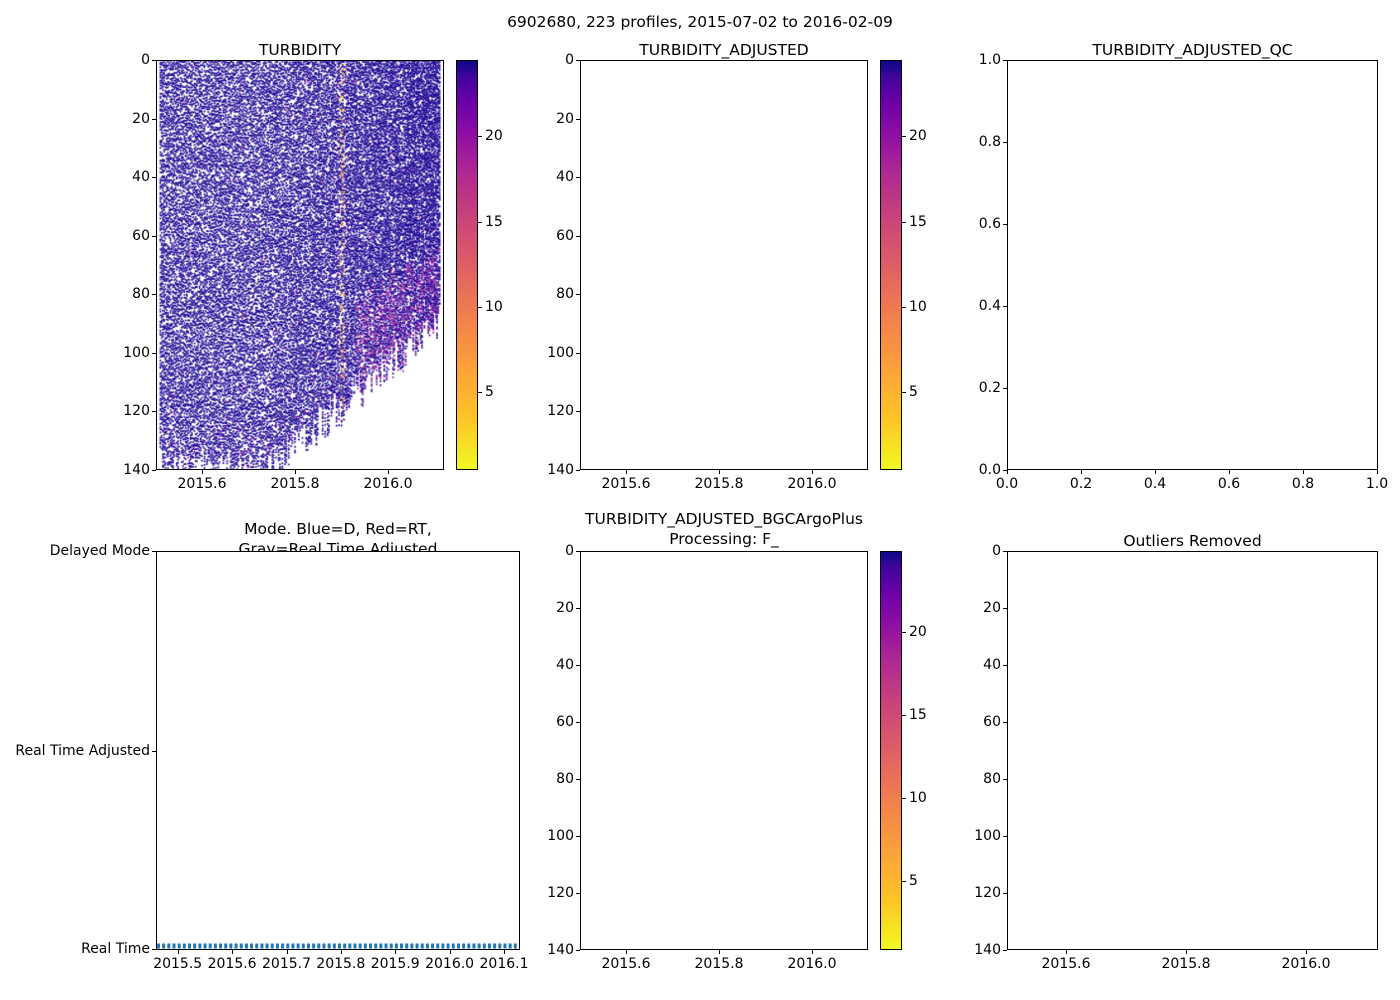  Describe the element at coordinates (99, 551) in the screenshot. I see `ytick-label-delayed-mode: Delayed Mode` at that location.